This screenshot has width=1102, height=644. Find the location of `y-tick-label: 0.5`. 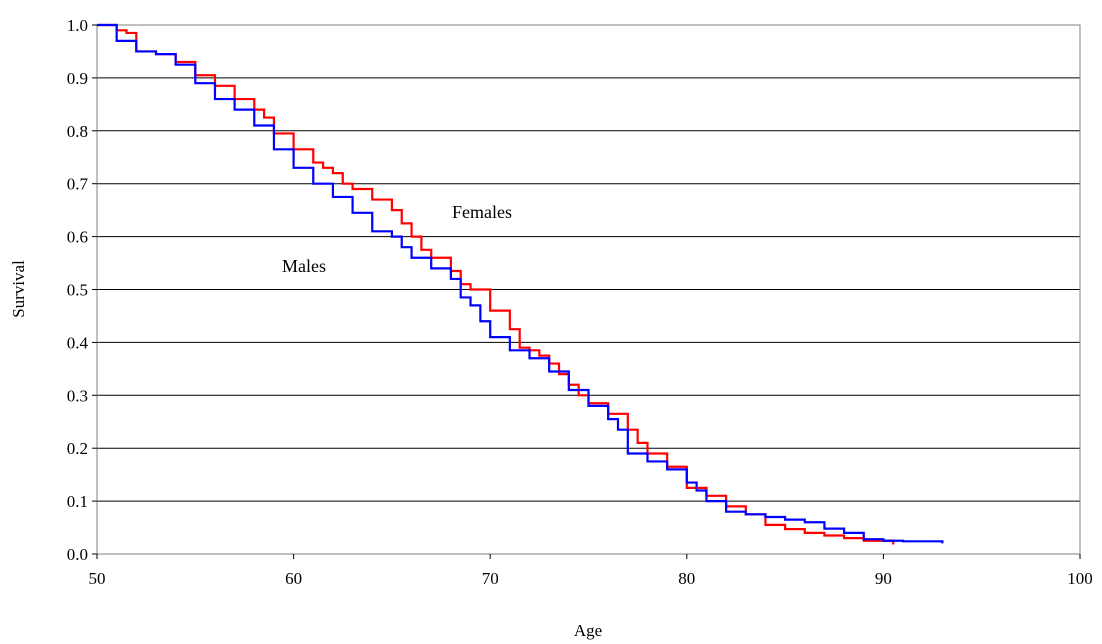

y-tick-label: 0.5 is located at coordinates (77, 290).